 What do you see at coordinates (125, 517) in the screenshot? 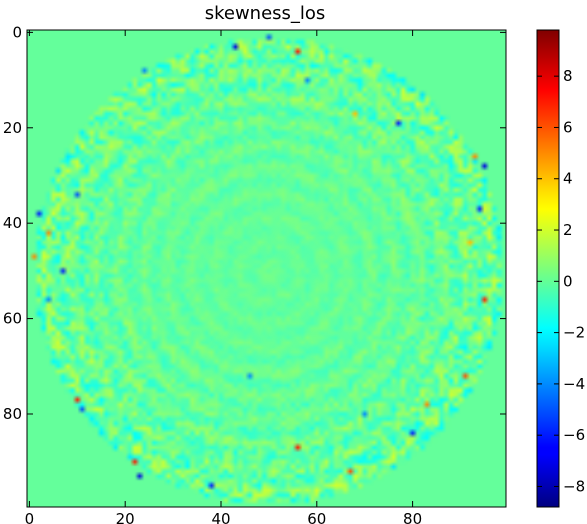
I see `x-tick-label: 20` at bounding box center [125, 517].